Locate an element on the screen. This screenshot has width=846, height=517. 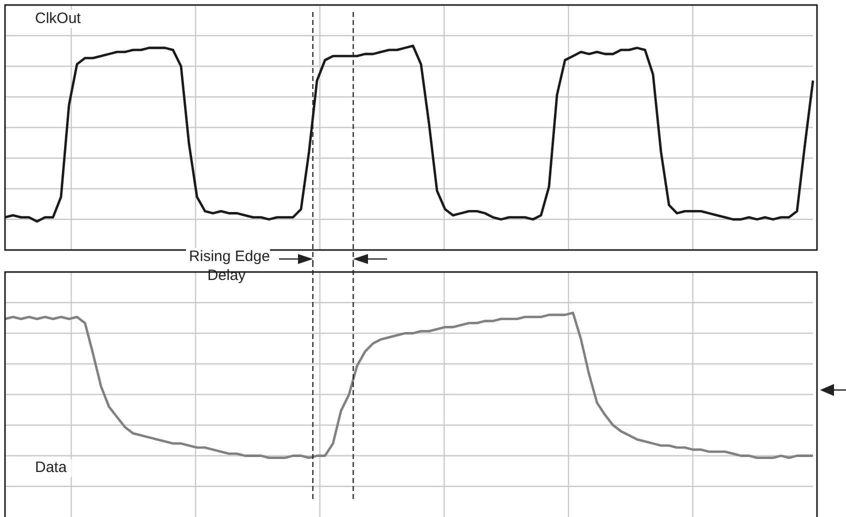
text: ClkOut is located at coordinates (58, 19).